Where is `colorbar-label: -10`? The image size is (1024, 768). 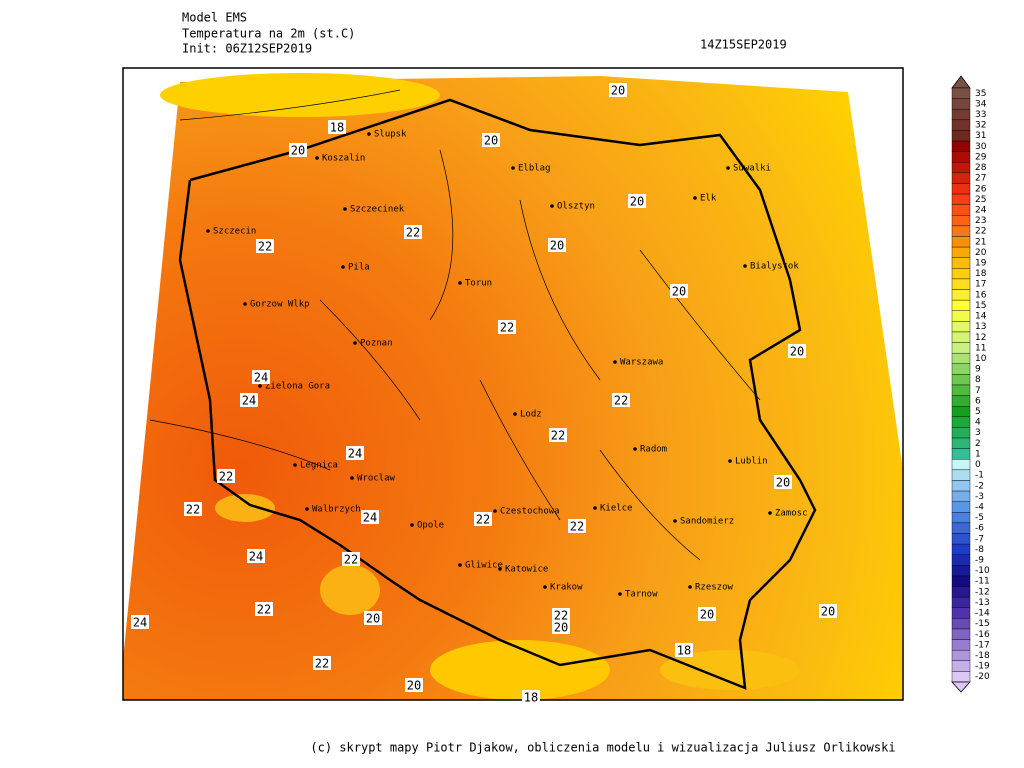 colorbar-label: -10 is located at coordinates (982, 571).